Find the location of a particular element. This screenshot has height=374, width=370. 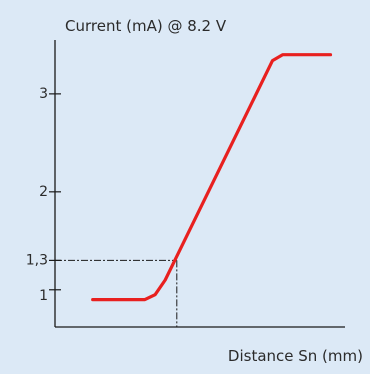

y-tick-label: 1,3 is located at coordinates (37, 260).